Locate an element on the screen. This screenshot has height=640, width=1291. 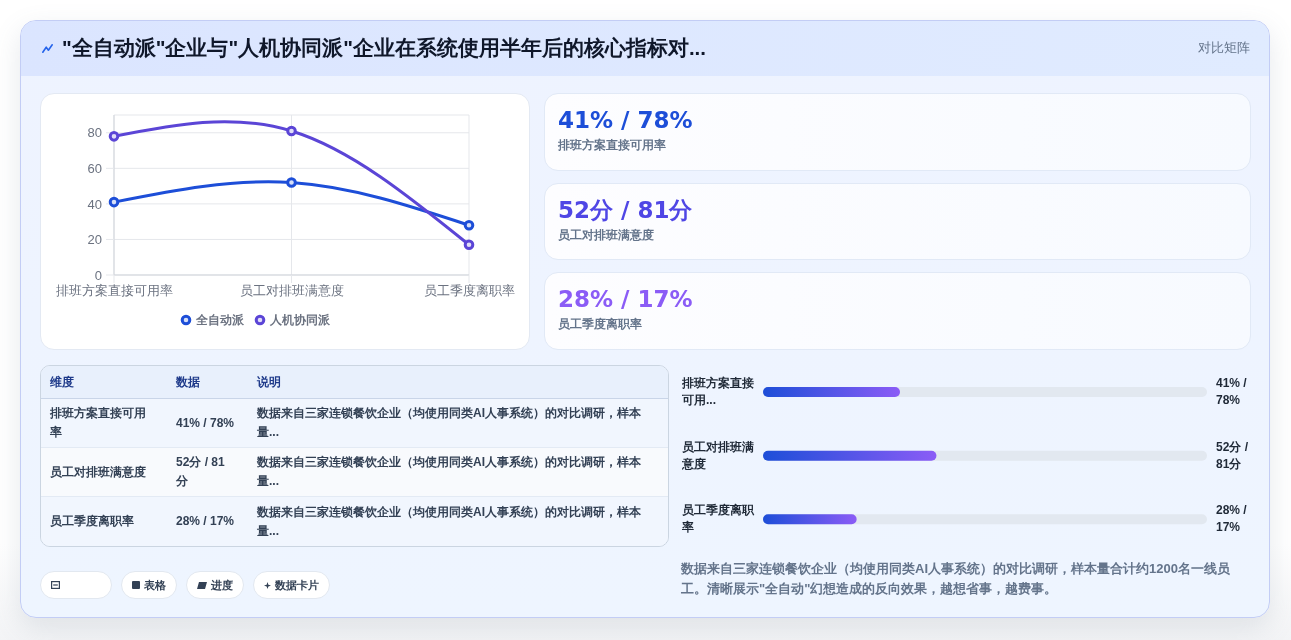
text: 员工对排班满意度 is located at coordinates (606, 234).